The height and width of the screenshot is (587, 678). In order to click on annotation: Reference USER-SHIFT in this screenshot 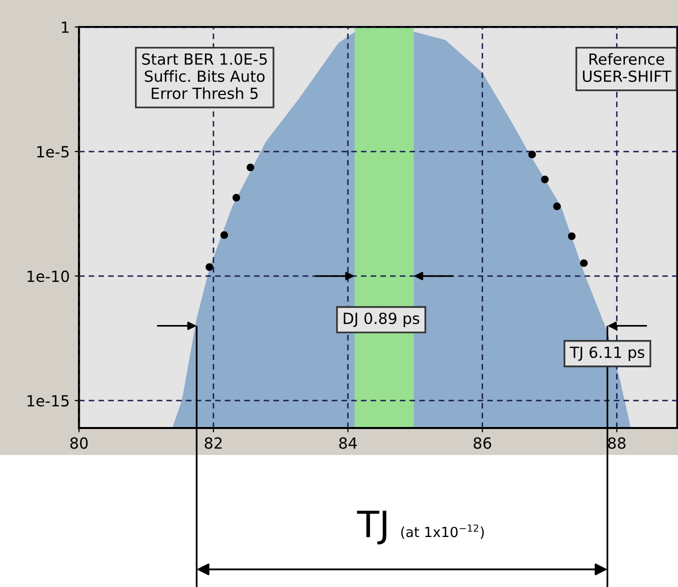, I will do `click(627, 67)`.